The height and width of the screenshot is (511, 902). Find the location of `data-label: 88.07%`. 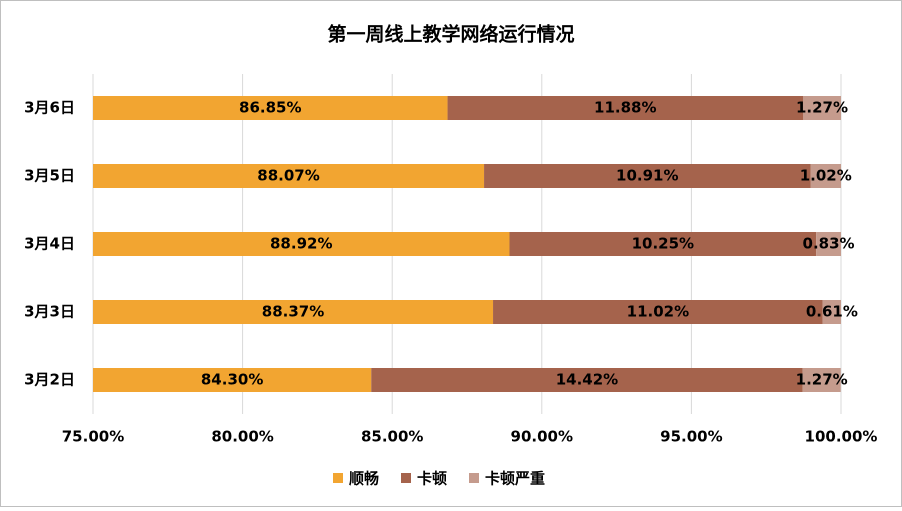

data-label: 88.07% is located at coordinates (288, 176).